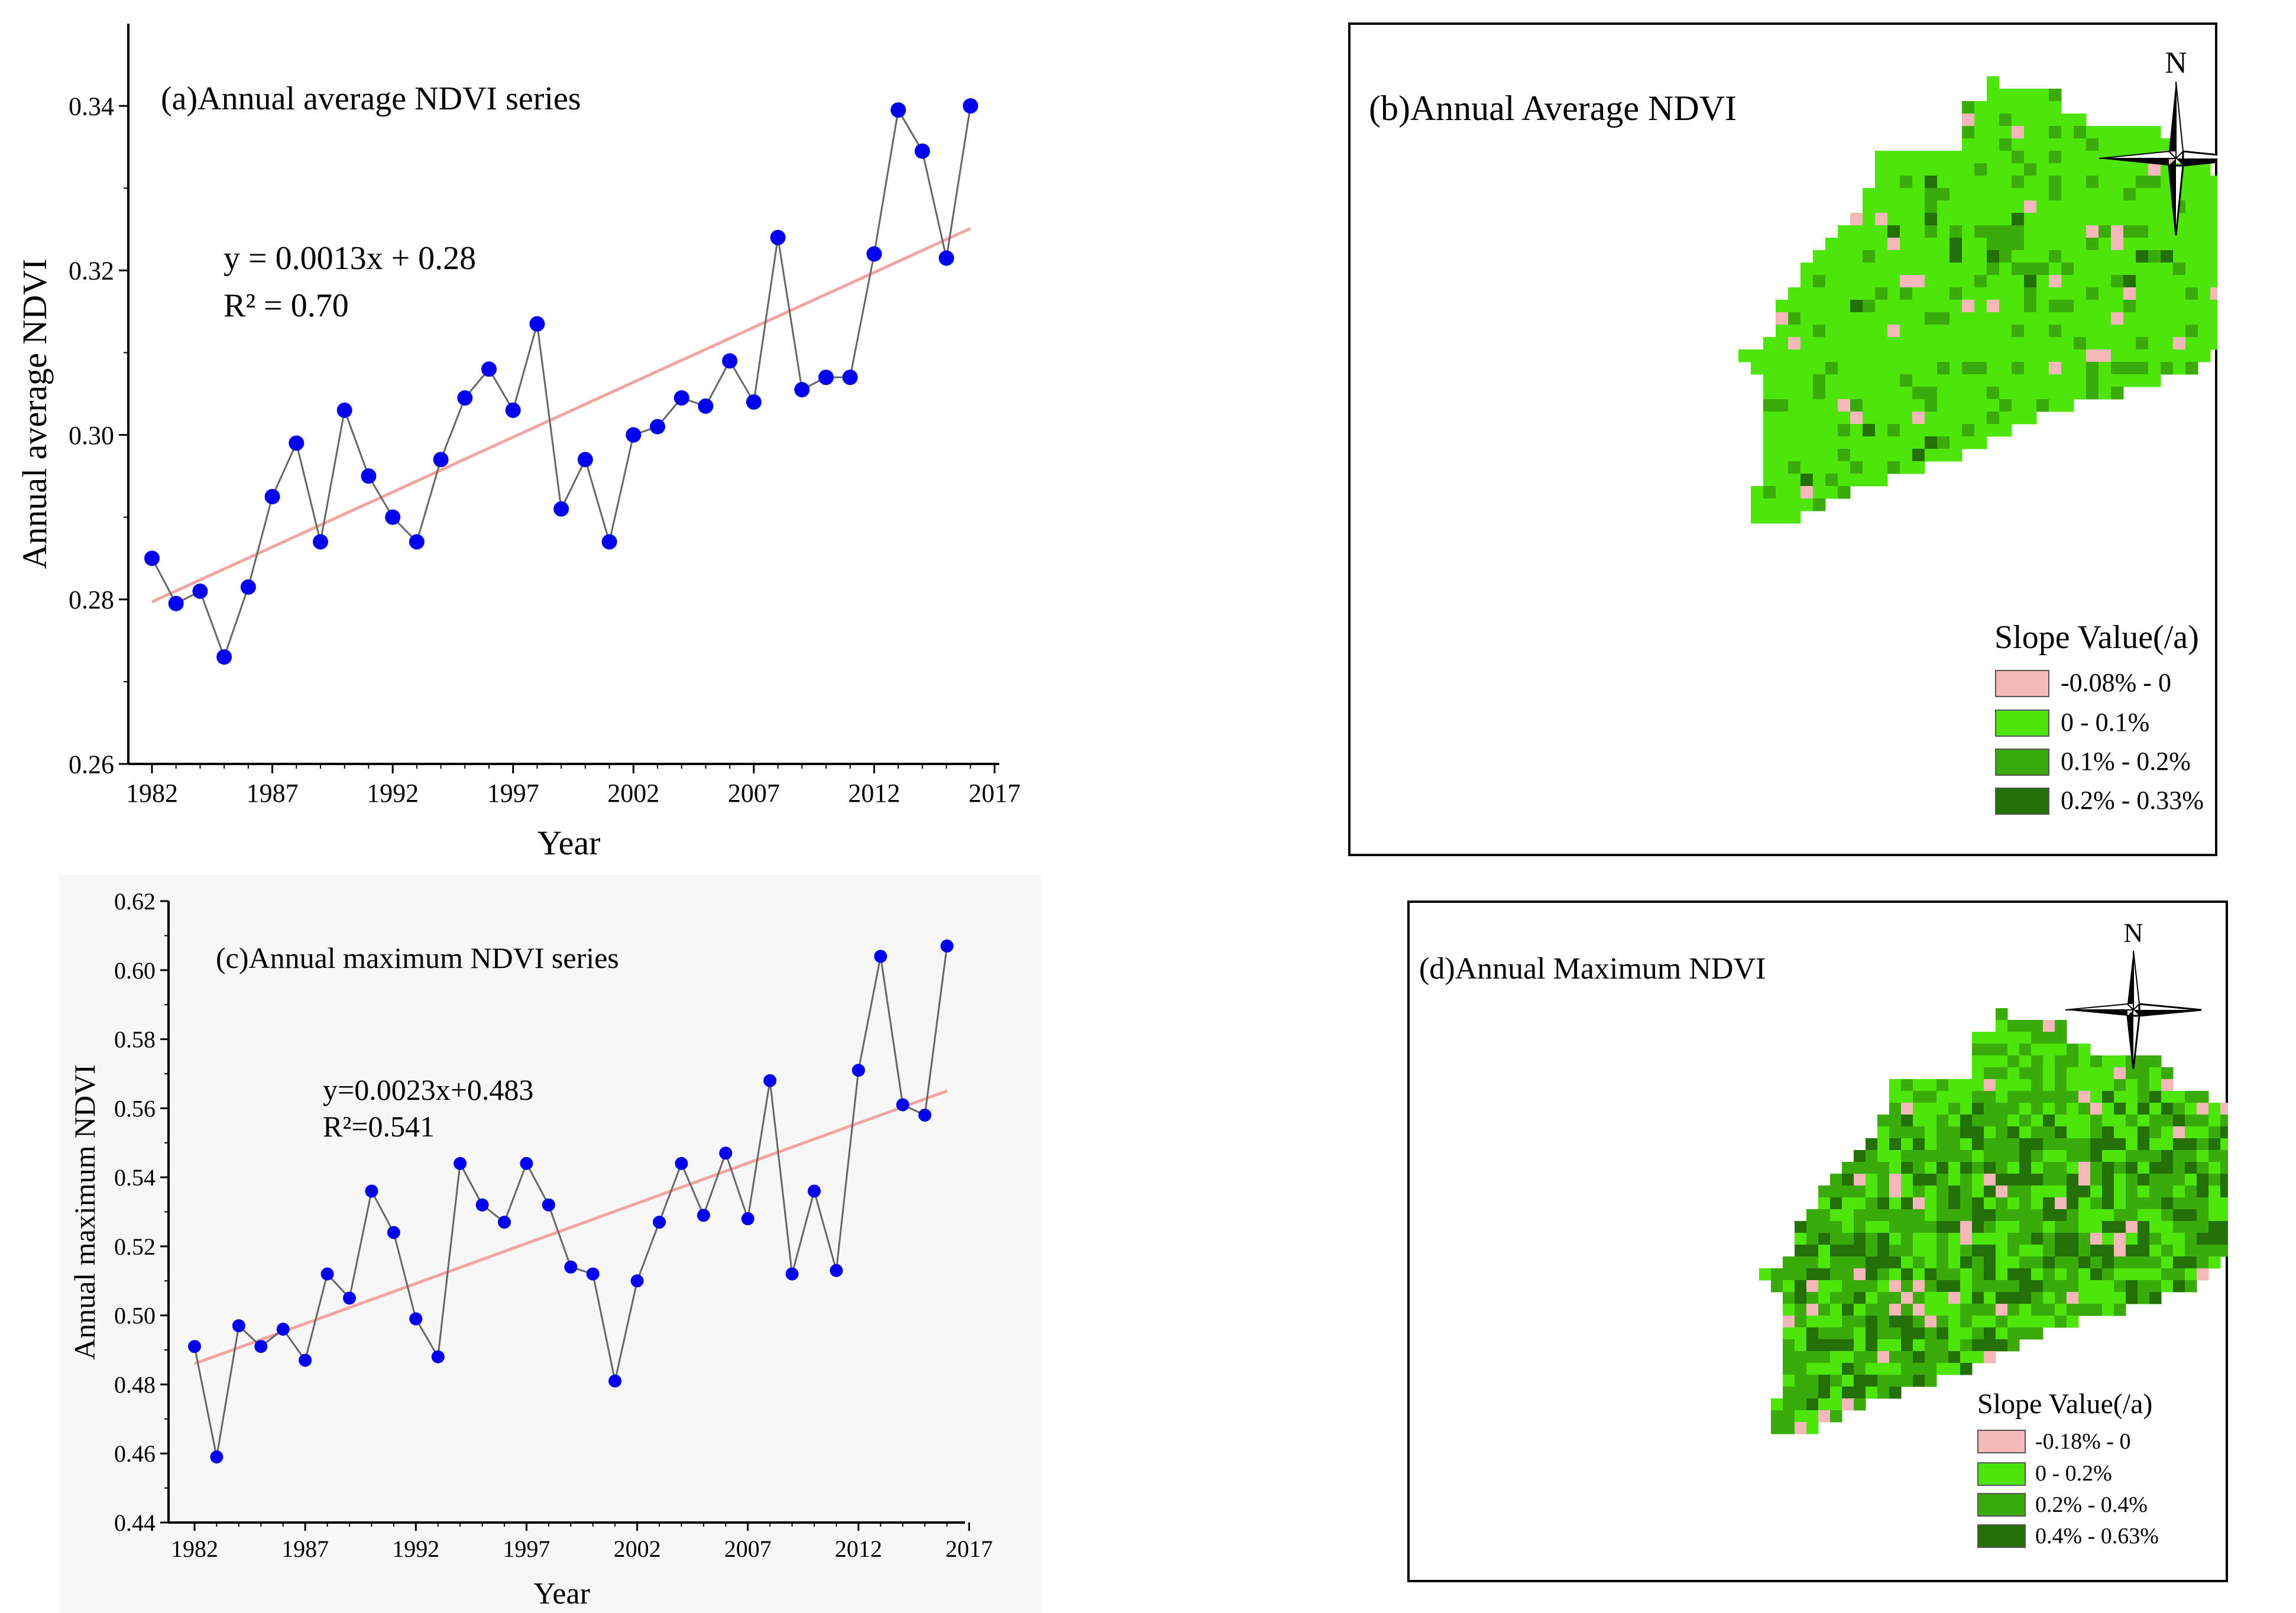 Image resolution: width=2296 pixels, height=1613 pixels. What do you see at coordinates (2176, 63) in the screenshot?
I see `north-label: N` at bounding box center [2176, 63].